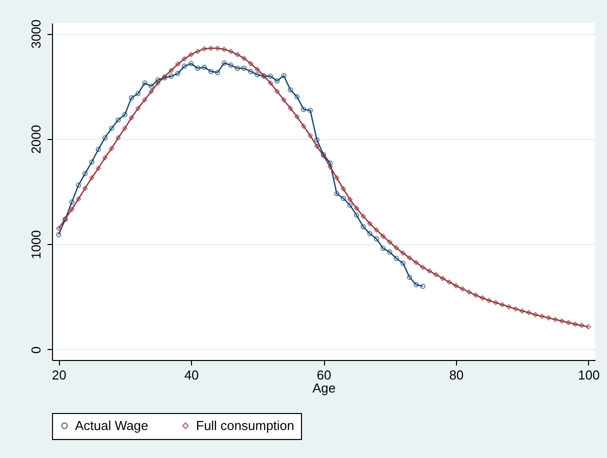 This screenshot has width=607, height=458. What do you see at coordinates (324, 375) in the screenshot?
I see `x-tick-label: 60` at bounding box center [324, 375].